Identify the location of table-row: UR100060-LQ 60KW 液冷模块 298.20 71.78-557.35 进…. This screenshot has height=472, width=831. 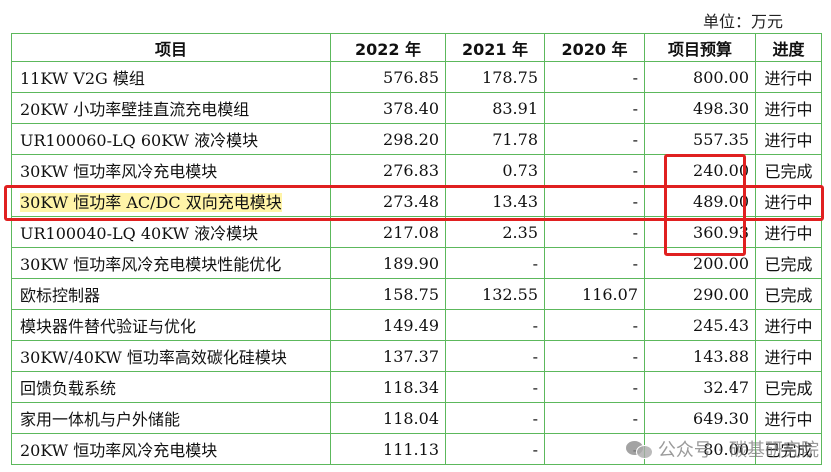
(416, 139).